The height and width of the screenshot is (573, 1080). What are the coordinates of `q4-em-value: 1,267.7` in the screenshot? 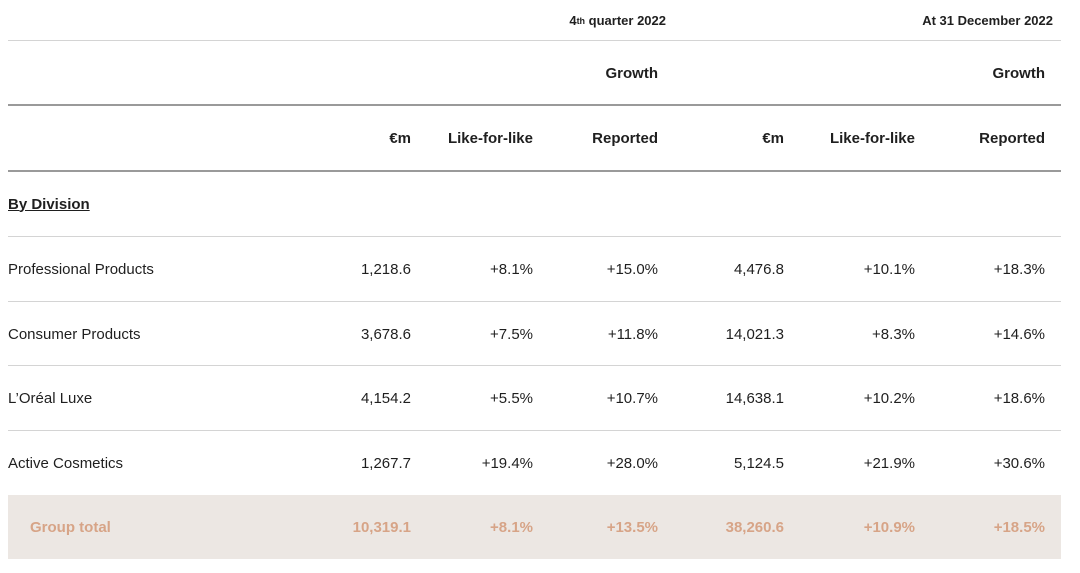 It's located at (385, 463).